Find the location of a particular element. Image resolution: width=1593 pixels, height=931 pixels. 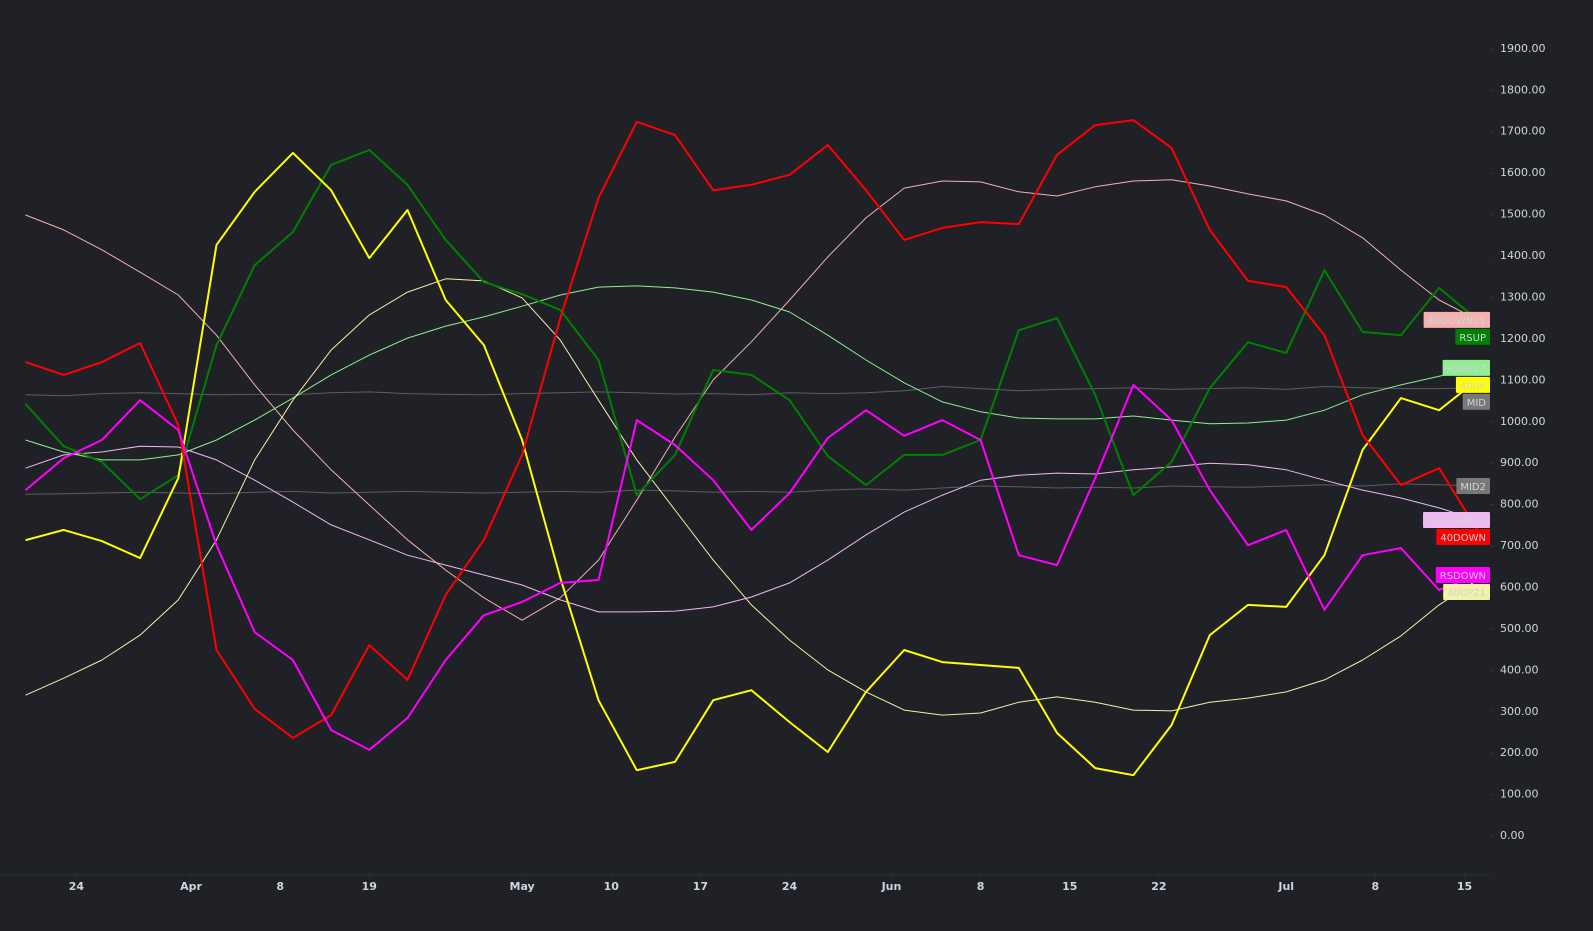

y-tick-label: 900.00 is located at coordinates (1519, 462).